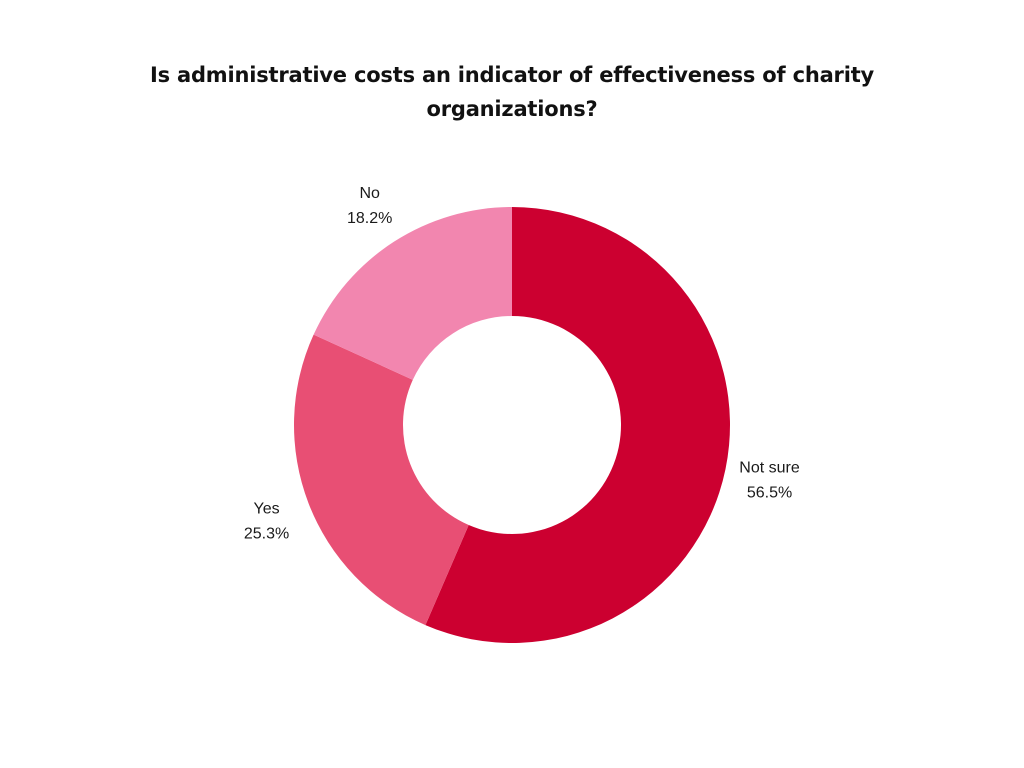  What do you see at coordinates (369, 218) in the screenshot?
I see `slice-value-no: 18.2%` at bounding box center [369, 218].